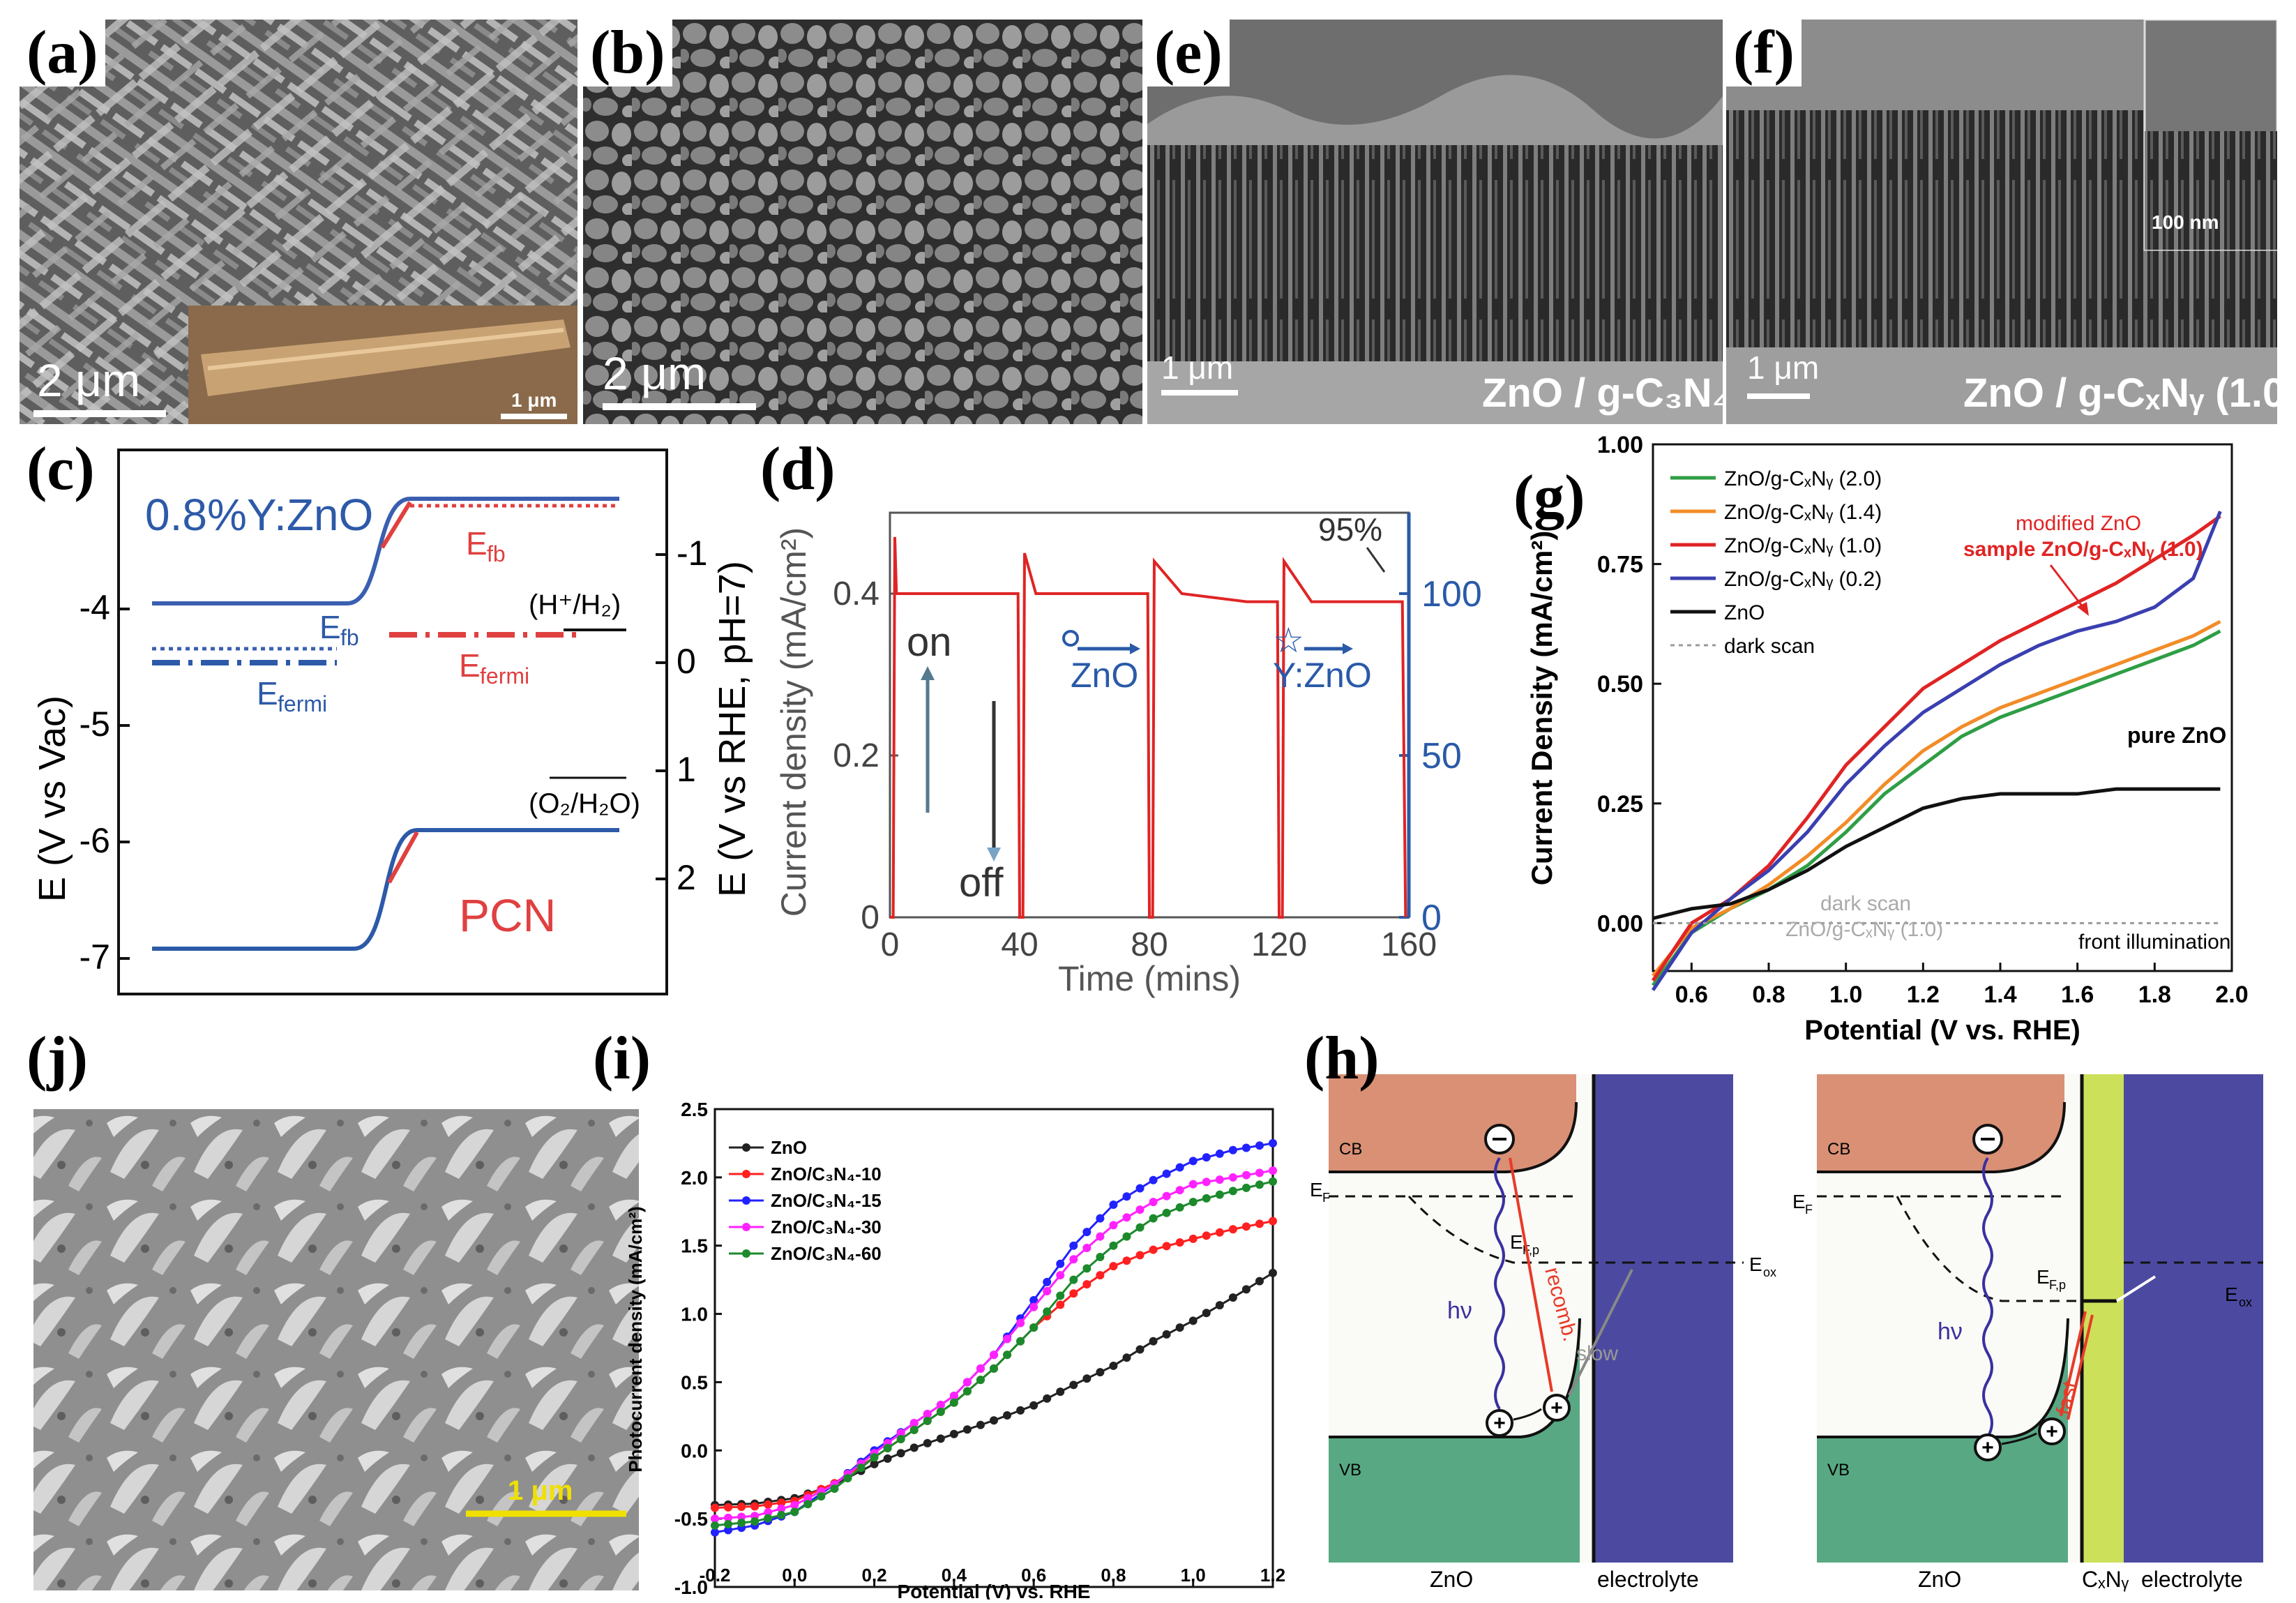  Describe the element at coordinates (1939, 1580) in the screenshot. I see `svg-text: ZnO` at that location.